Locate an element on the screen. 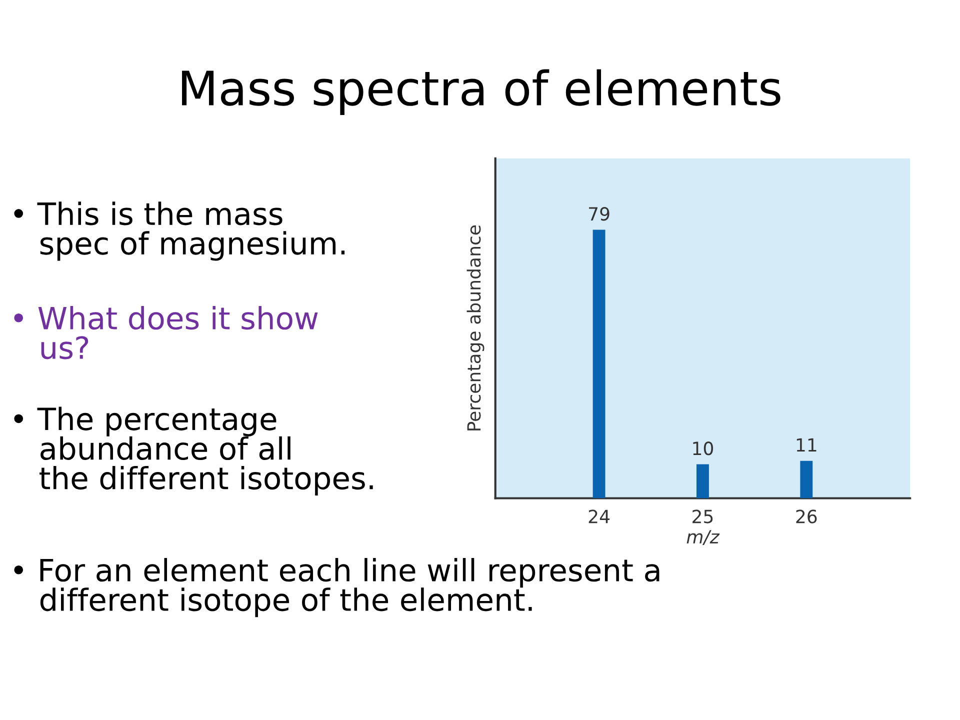  data-label: 11 is located at coordinates (806, 445).